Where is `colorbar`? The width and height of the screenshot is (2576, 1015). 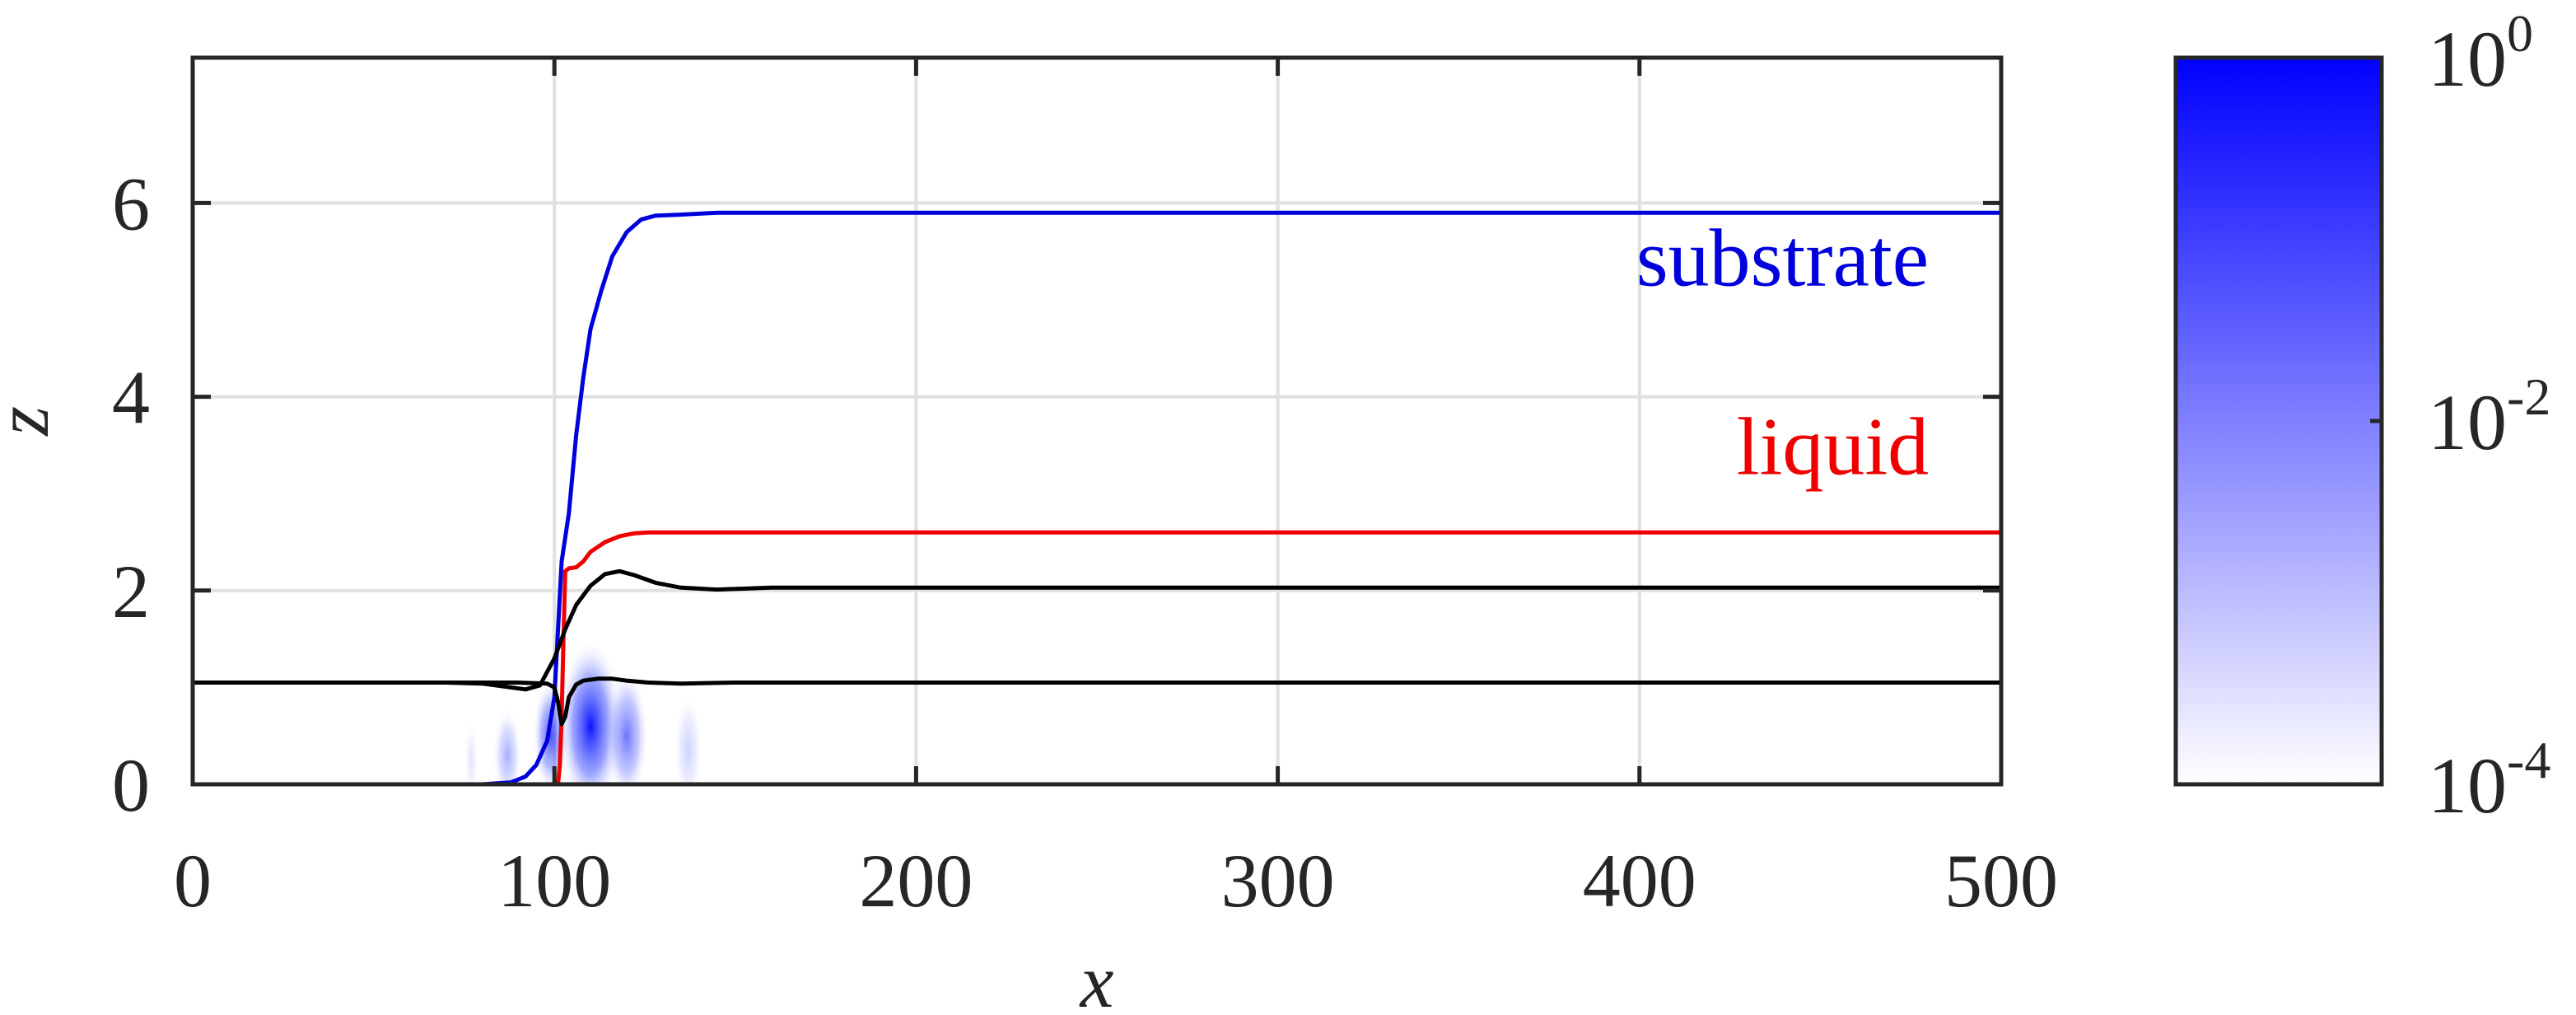
colorbar is located at coordinates (2278, 421).